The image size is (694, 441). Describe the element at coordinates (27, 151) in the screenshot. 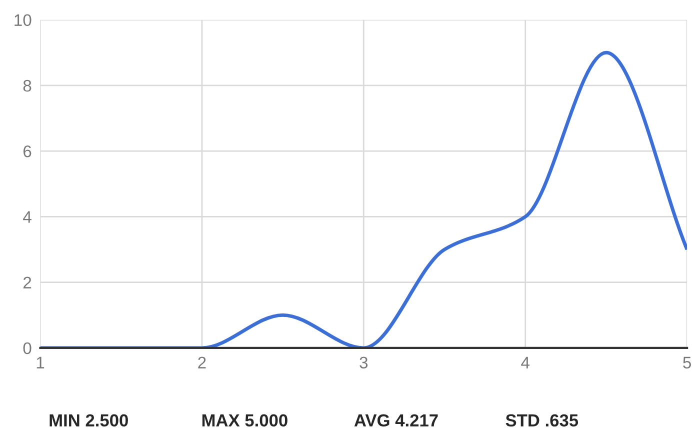

I see `y-tick-label: 6` at that location.